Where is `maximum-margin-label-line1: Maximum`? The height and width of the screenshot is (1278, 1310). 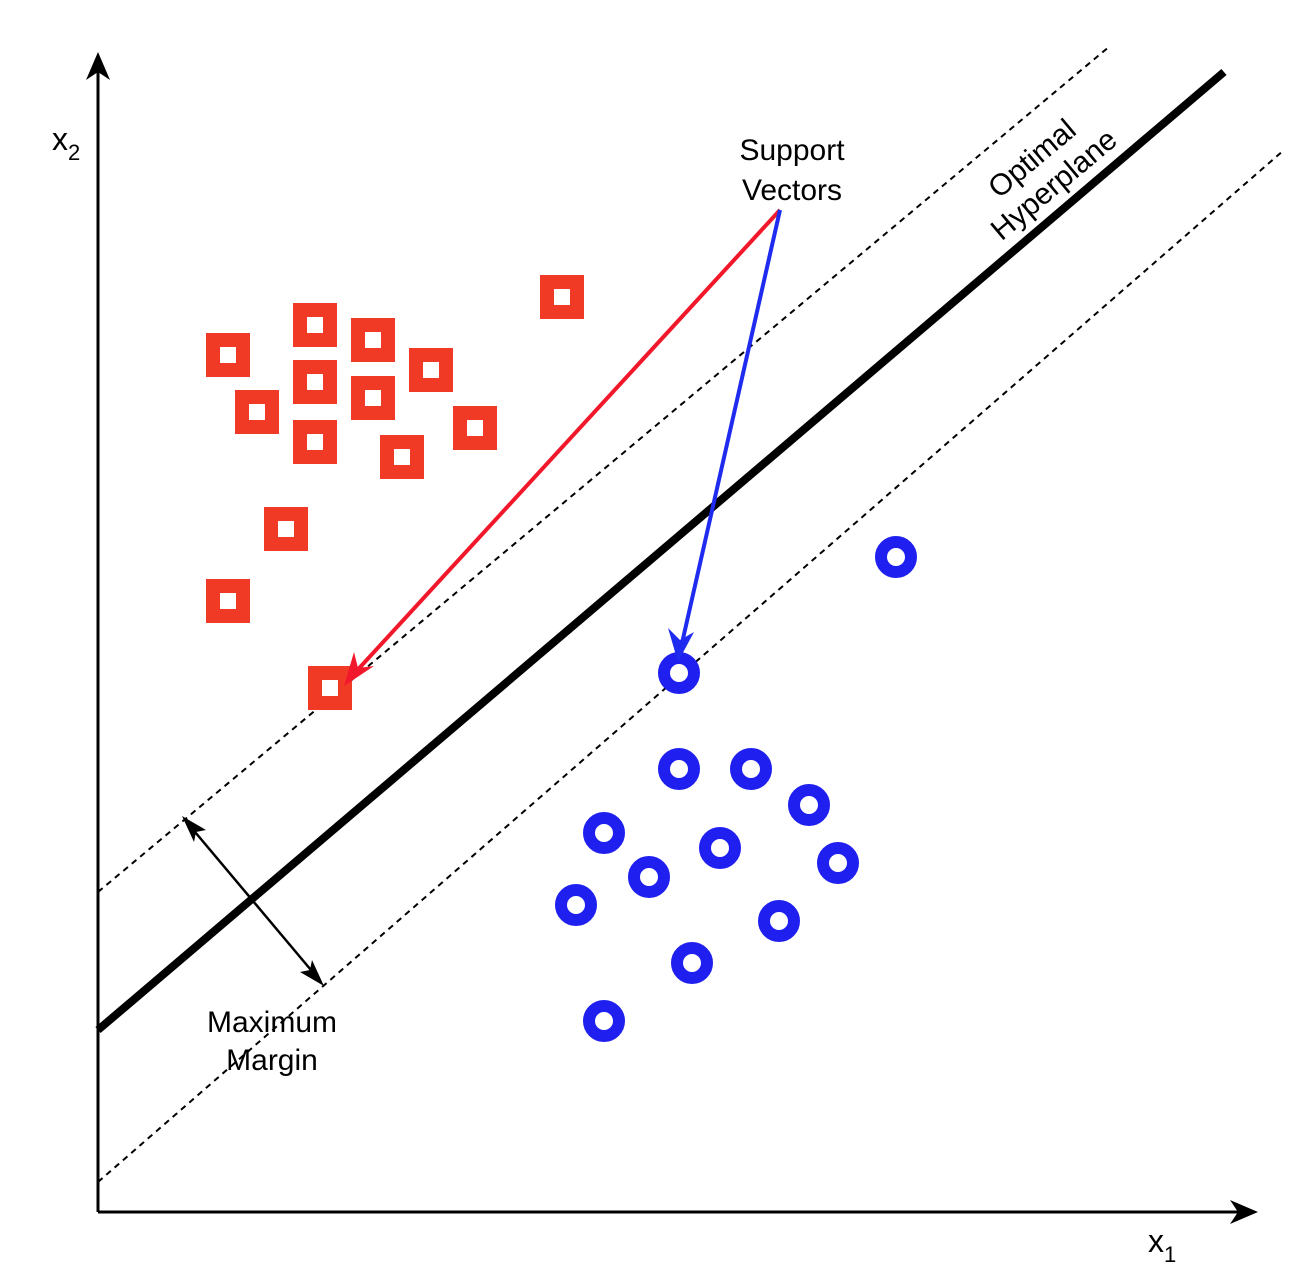
maximum-margin-label-line1: Maximum is located at coordinates (272, 1022).